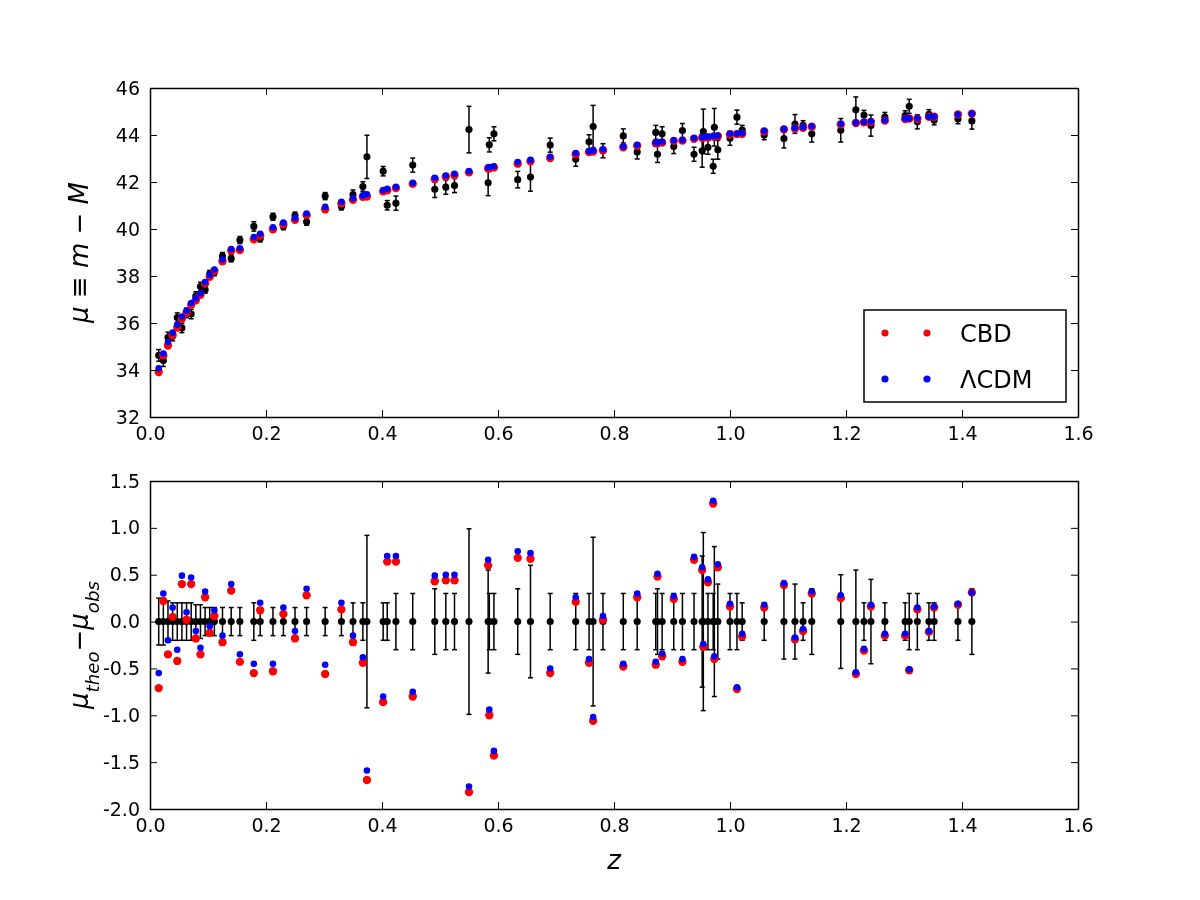 This screenshot has width=1200, height=900. Describe the element at coordinates (124, 480) in the screenshot. I see `y-tick-label: 1.5` at that location.